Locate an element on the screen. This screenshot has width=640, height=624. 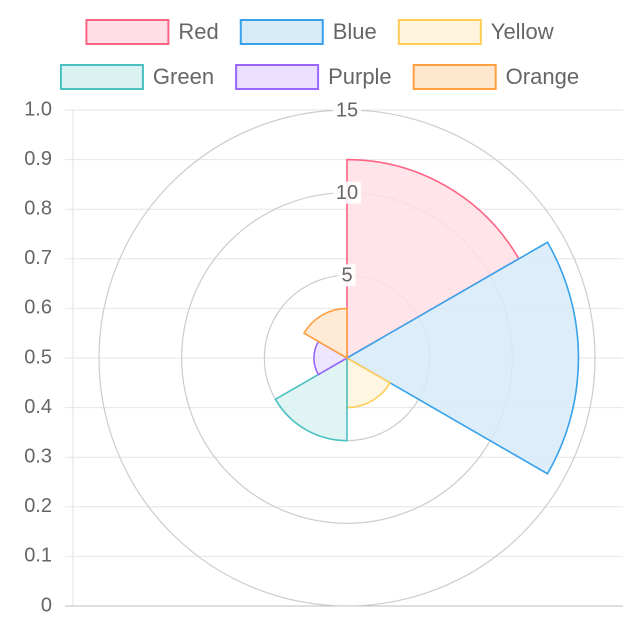
y-tick-label-1-0: 1.0 is located at coordinates (38, 109).